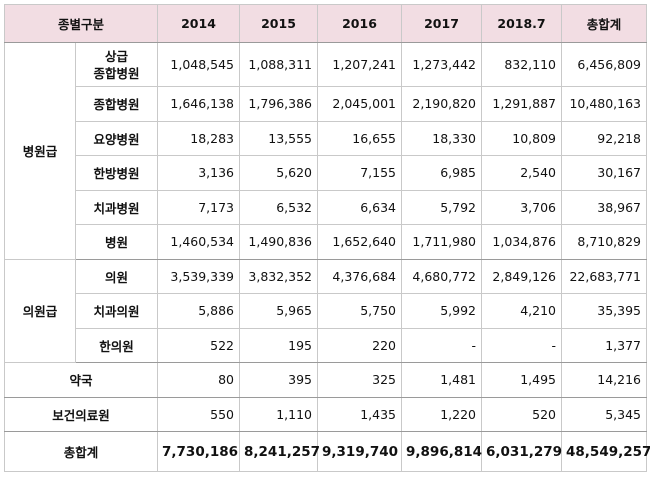 The width and height of the screenshot is (650, 478). Describe the element at coordinates (199, 414) in the screenshot. I see `cell-value: 550` at that location.